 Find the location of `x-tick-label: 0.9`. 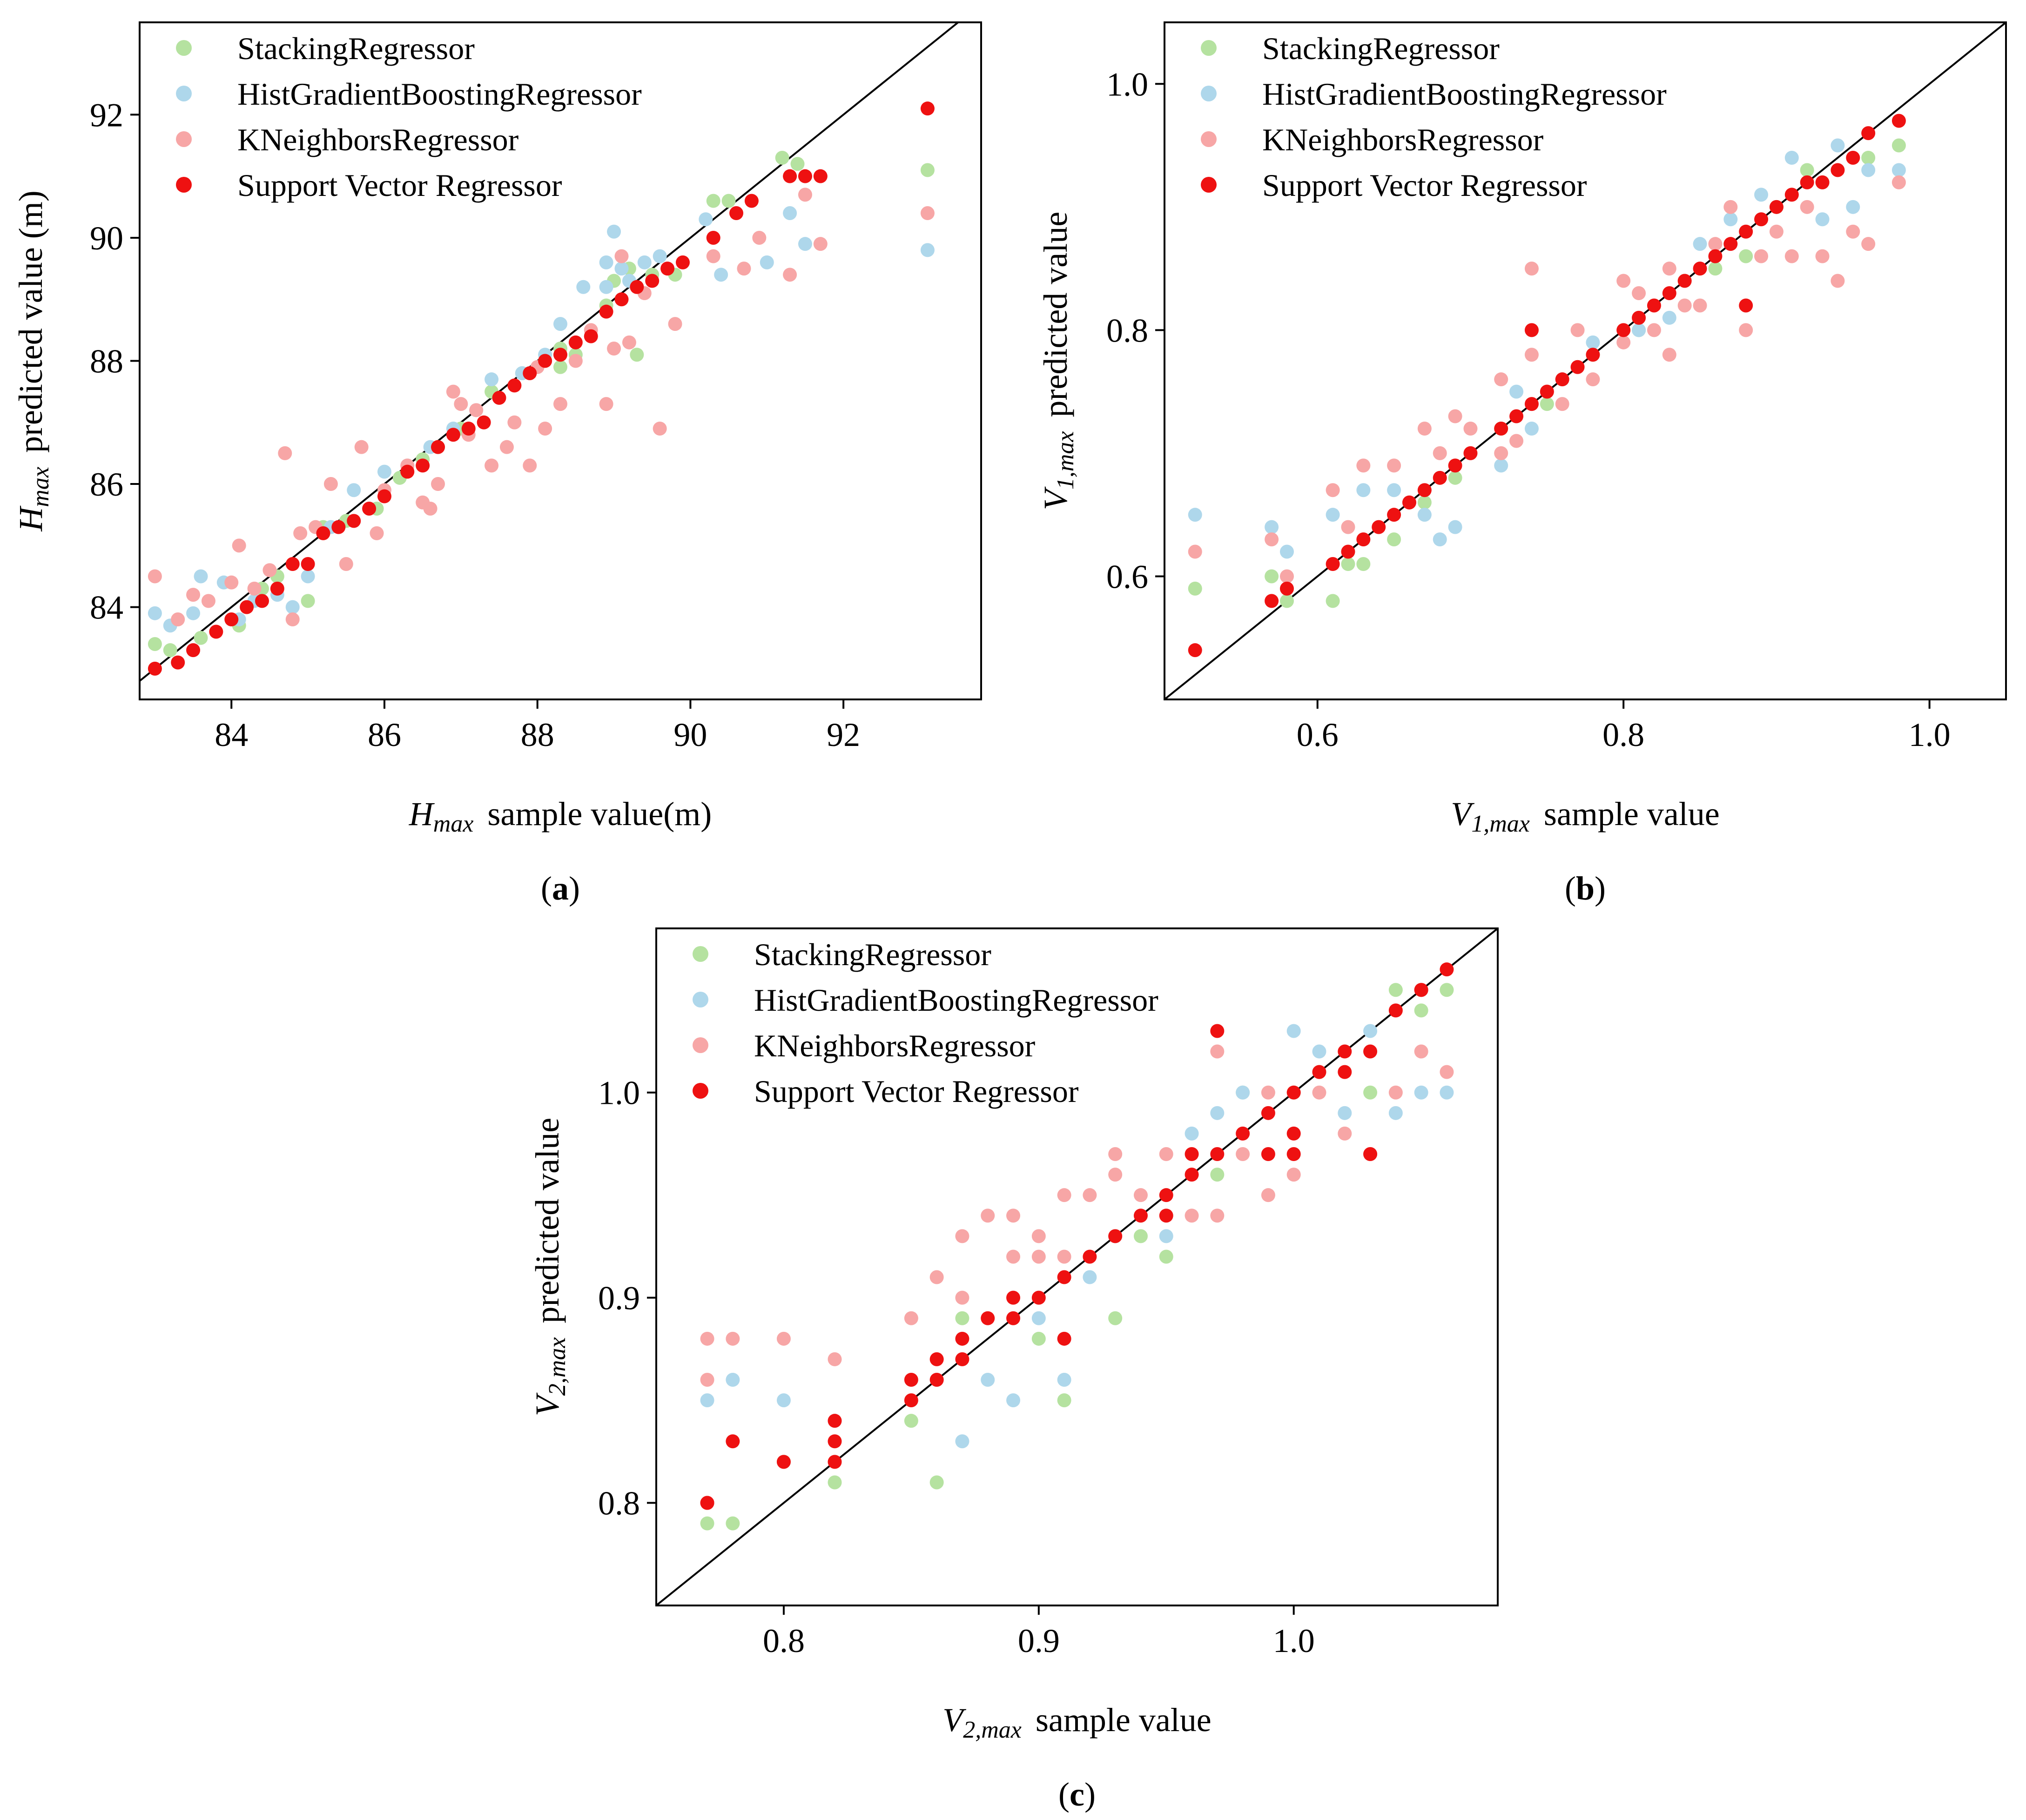

x-tick-label: 0.9 is located at coordinates (1039, 1640).